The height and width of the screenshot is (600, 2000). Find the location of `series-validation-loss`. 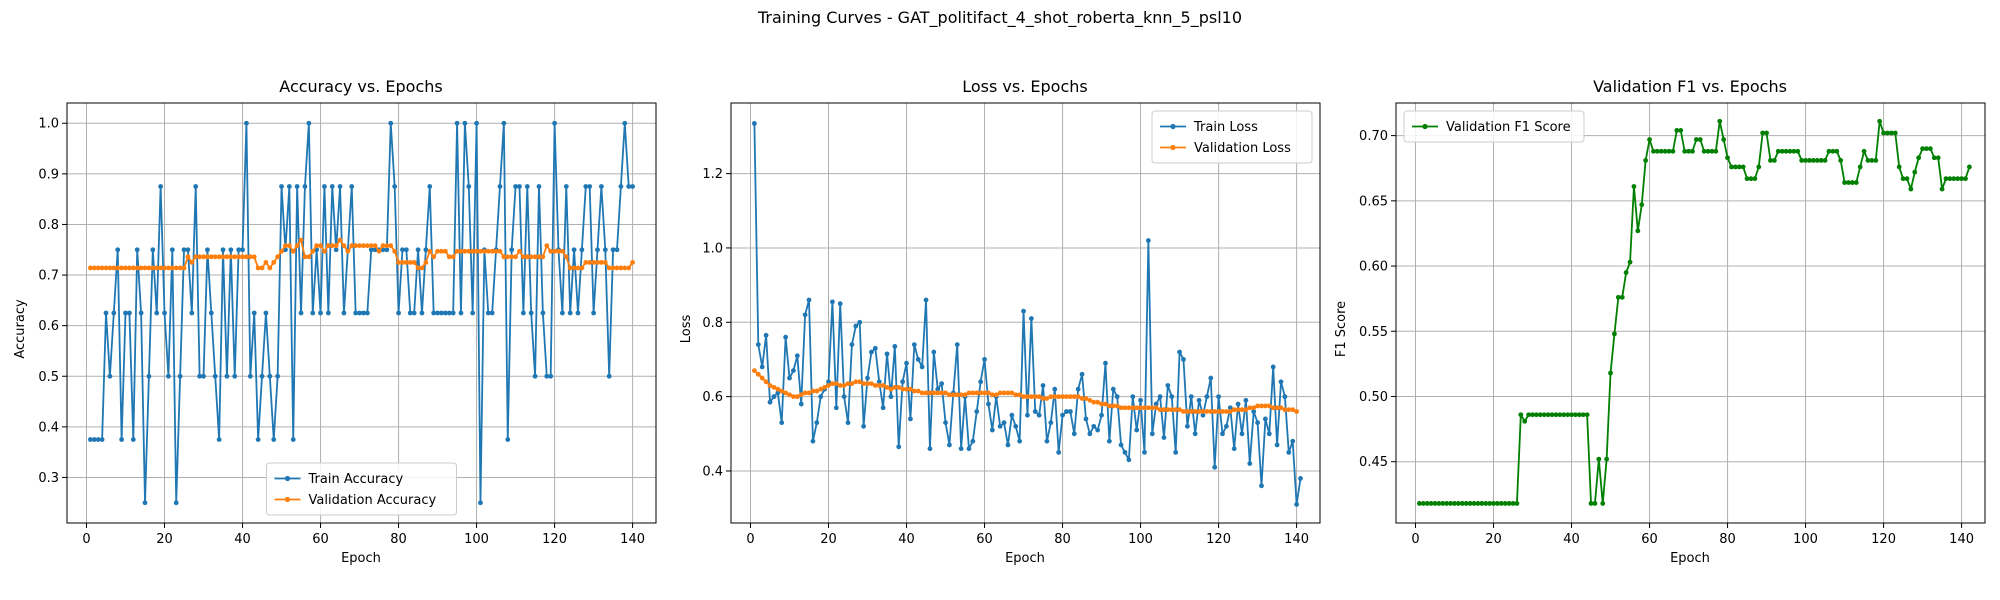

series-validation-loss is located at coordinates (1025, 391).